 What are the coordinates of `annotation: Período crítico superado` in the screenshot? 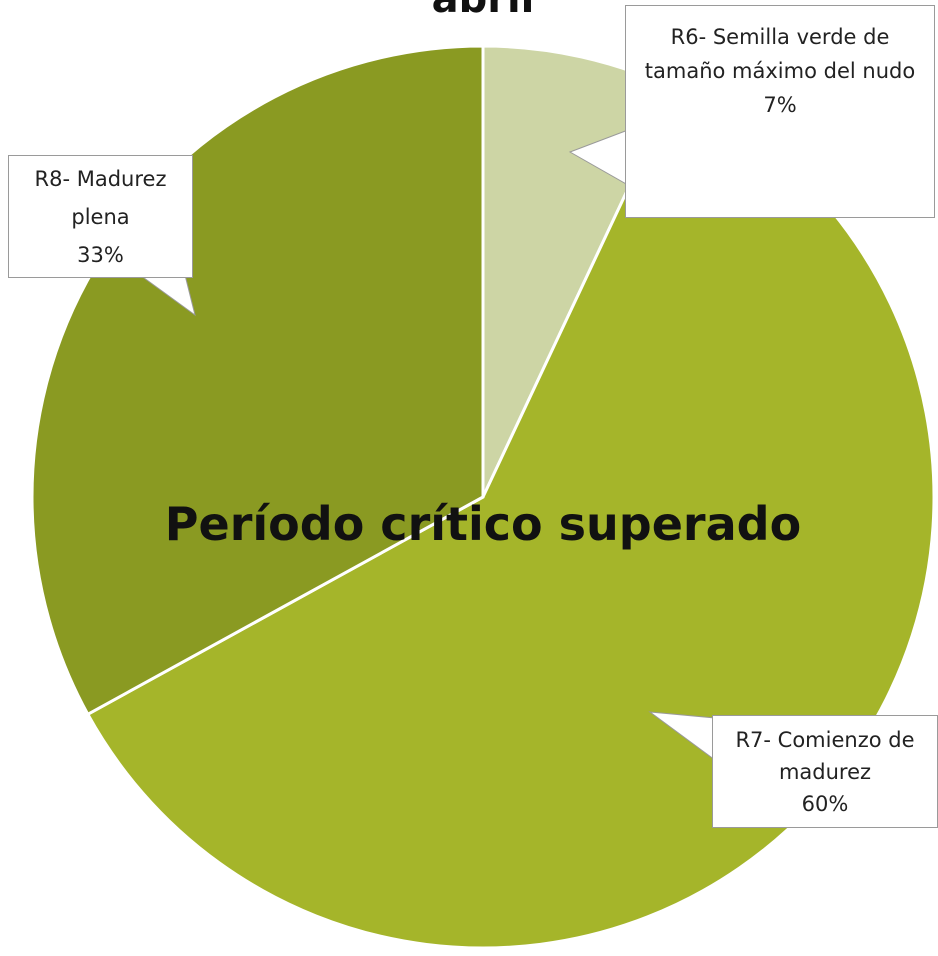 It's located at (483, 524).